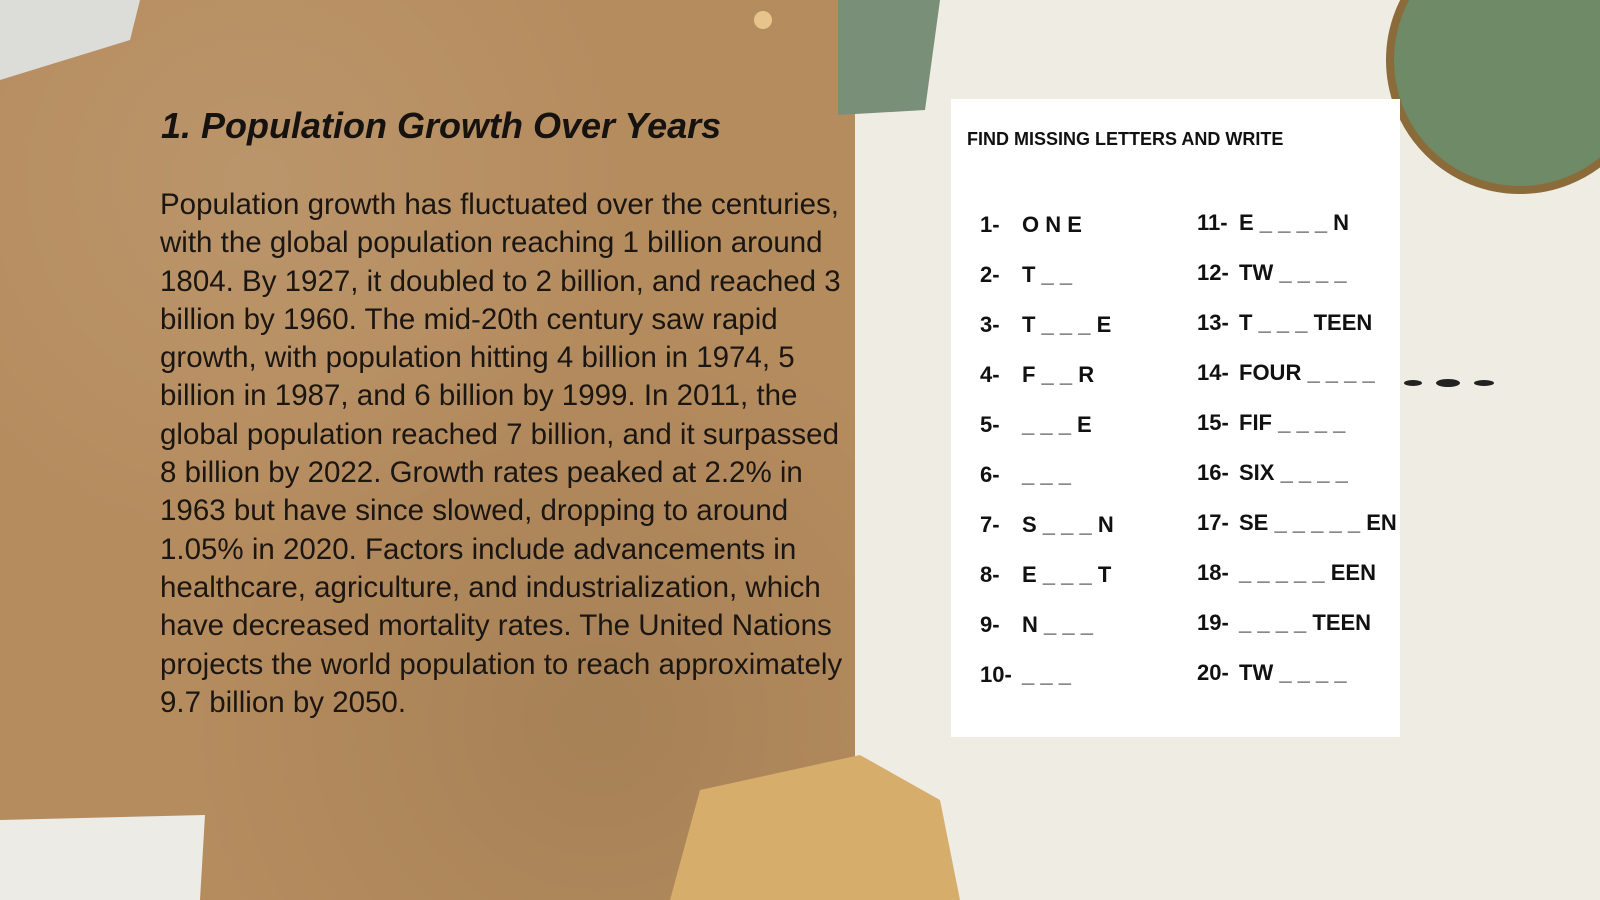 This screenshot has width=1600, height=900. I want to click on item-number: 11-, so click(1212, 222).